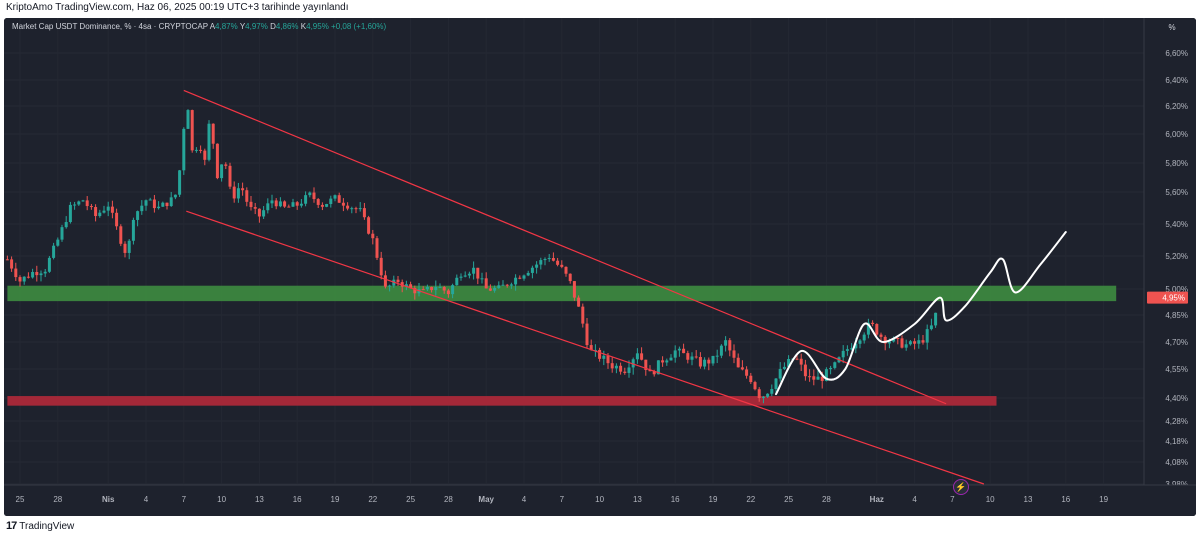 The height and width of the screenshot is (536, 1200). I want to click on ohlc-close-label: K, so click(303, 26).